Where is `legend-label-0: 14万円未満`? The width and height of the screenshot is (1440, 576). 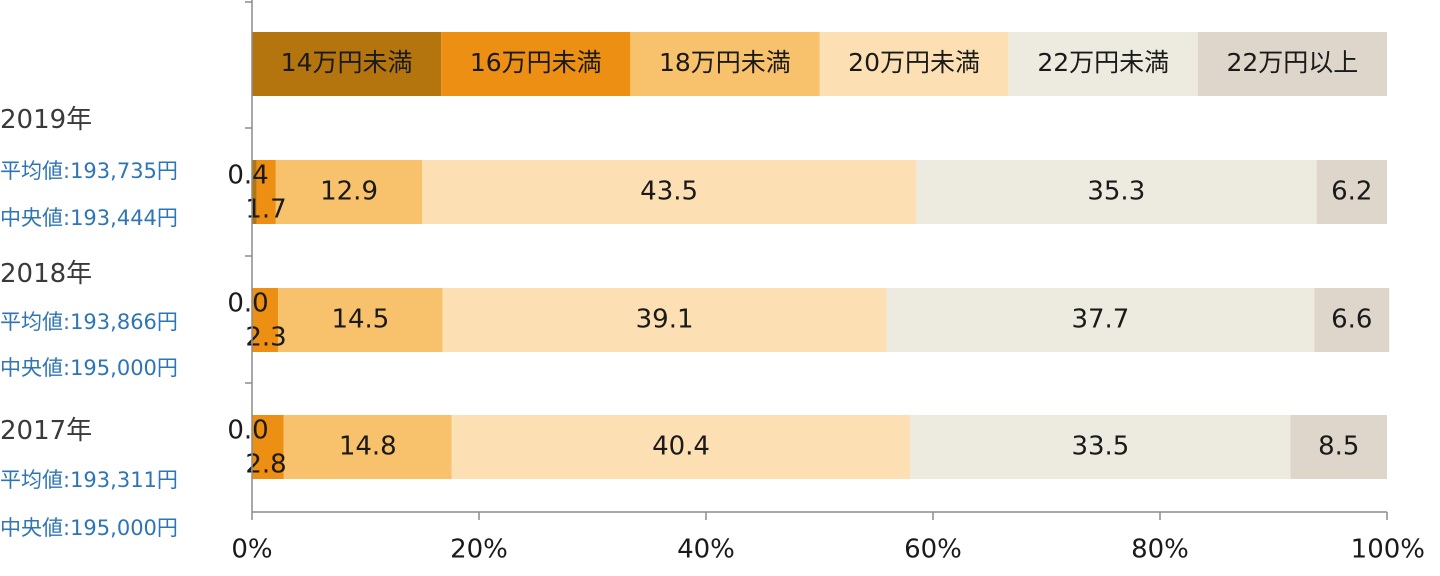
legend-label-0: 14万円未満 is located at coordinates (347, 62).